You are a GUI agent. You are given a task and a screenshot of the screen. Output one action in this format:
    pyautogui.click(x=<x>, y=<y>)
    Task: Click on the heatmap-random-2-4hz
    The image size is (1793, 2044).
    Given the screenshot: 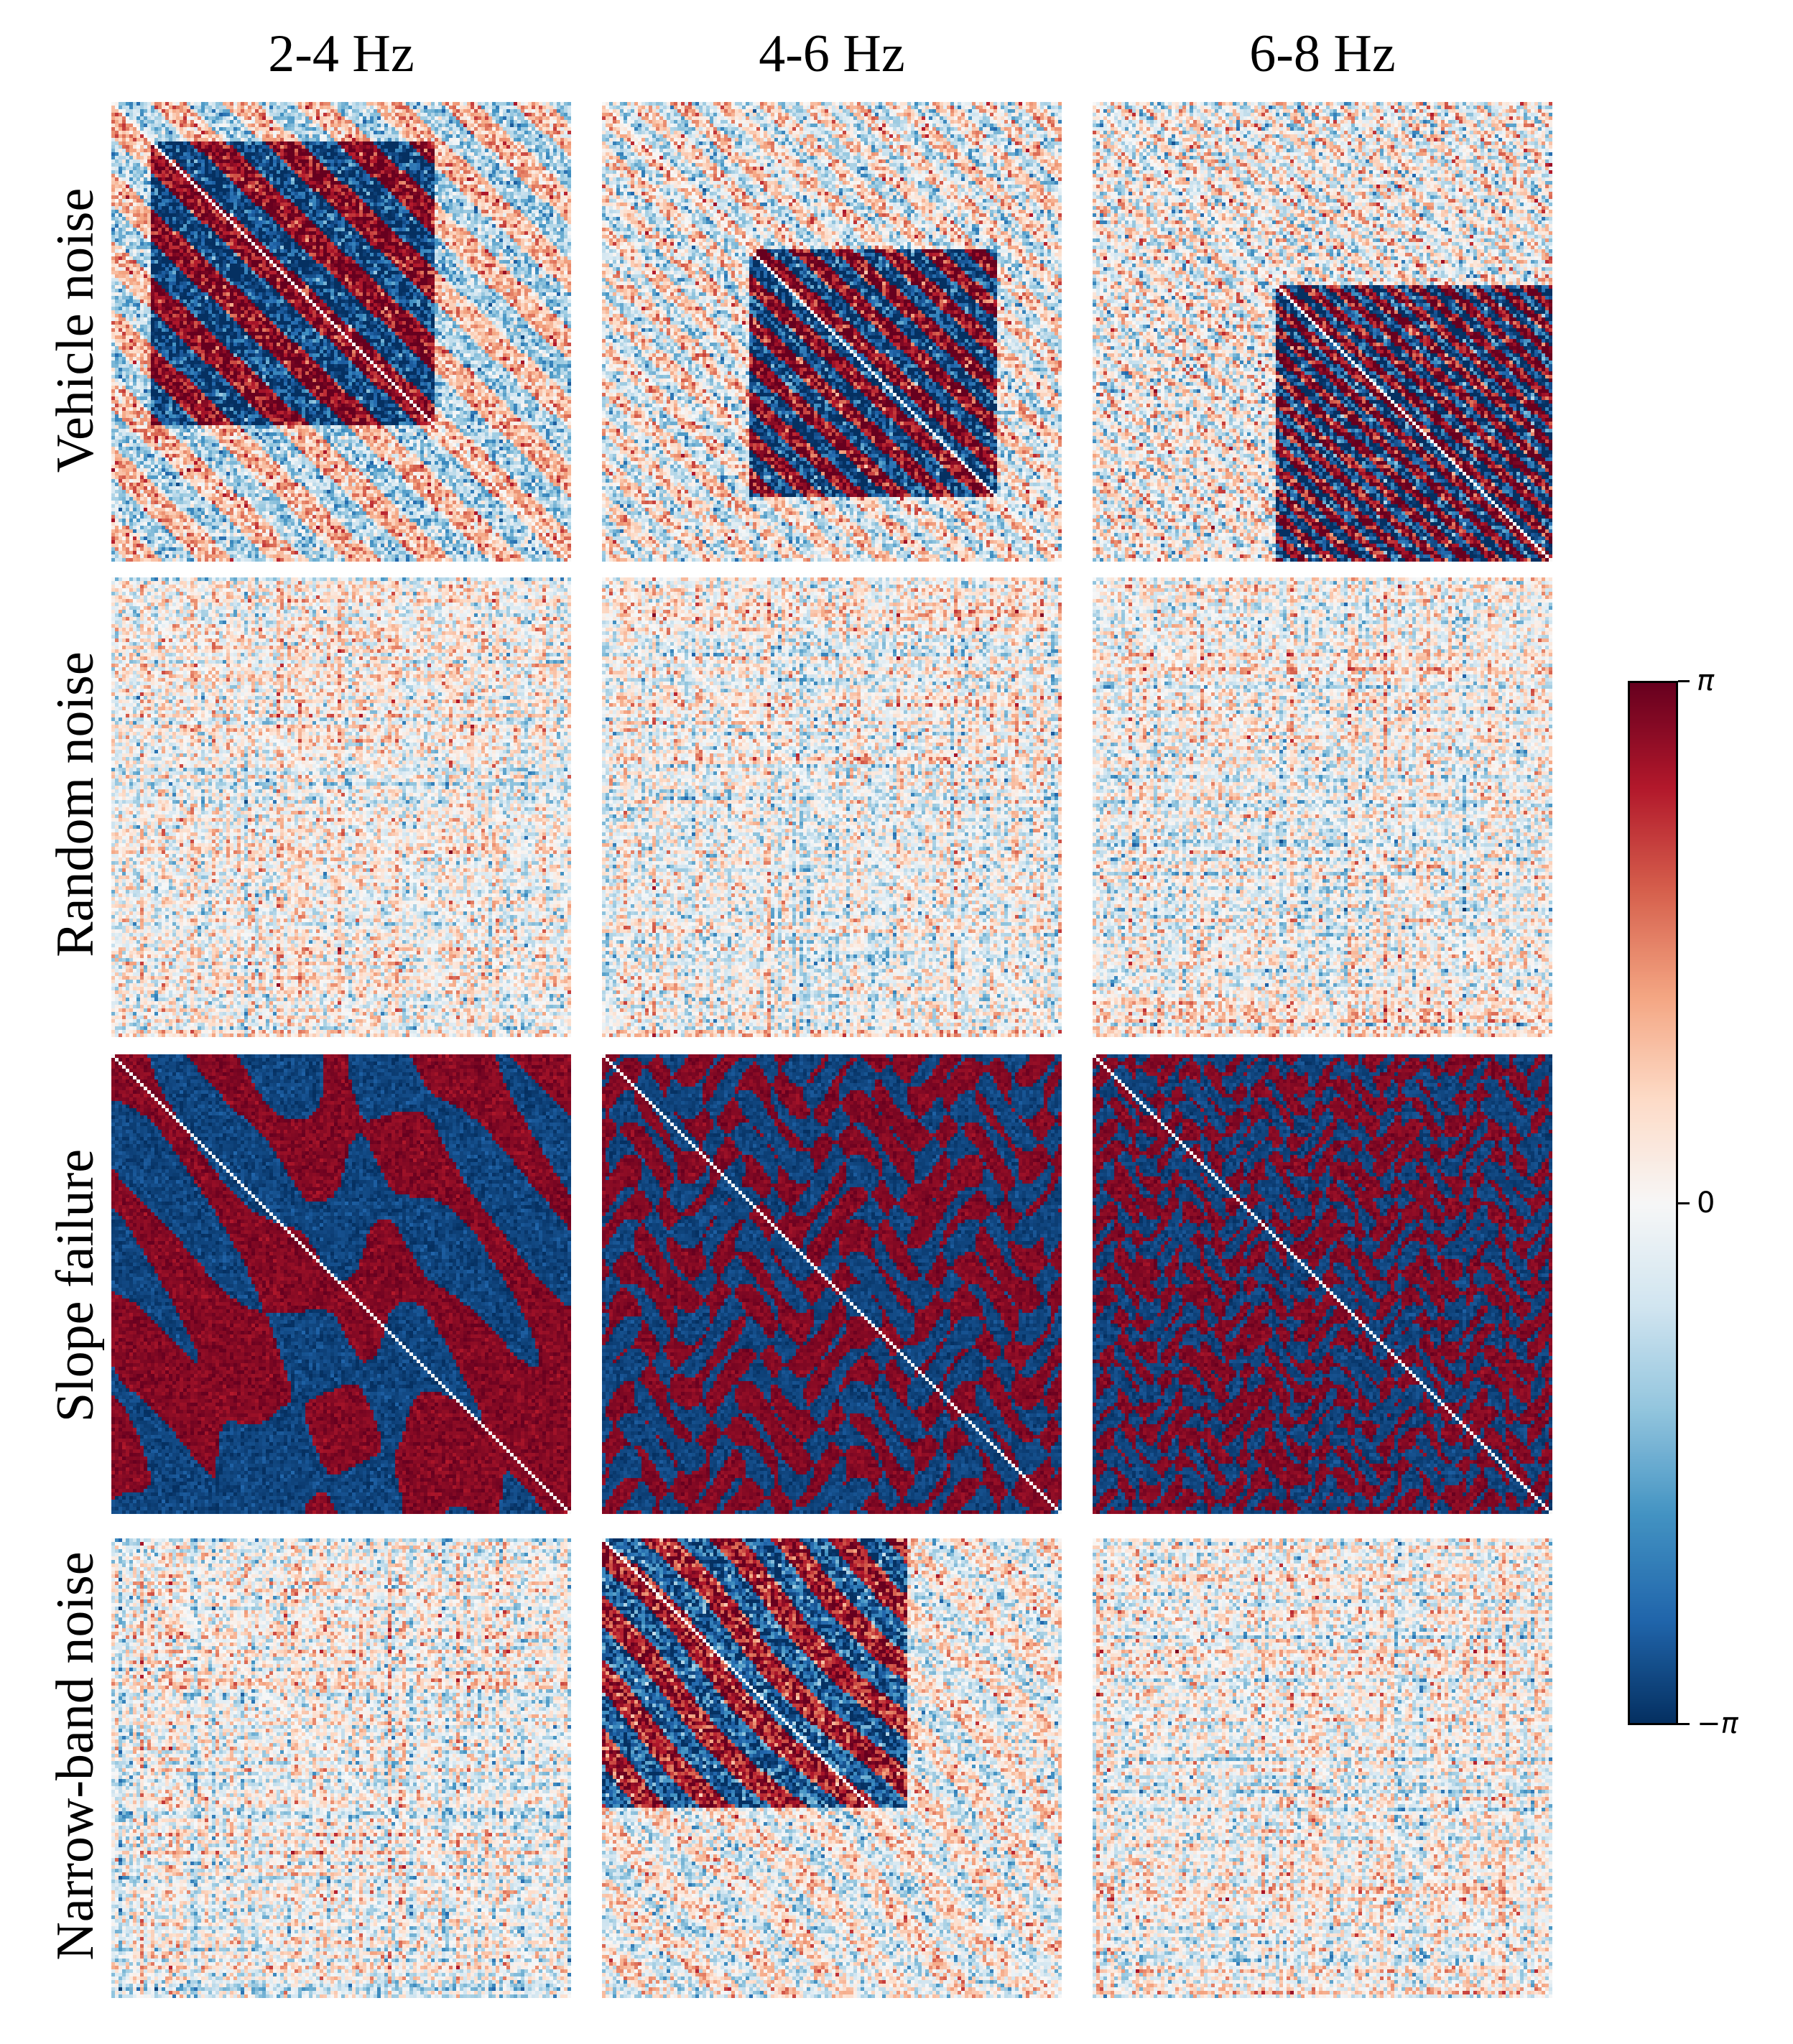 What is the action you would take?
    pyautogui.click(x=341, y=807)
    